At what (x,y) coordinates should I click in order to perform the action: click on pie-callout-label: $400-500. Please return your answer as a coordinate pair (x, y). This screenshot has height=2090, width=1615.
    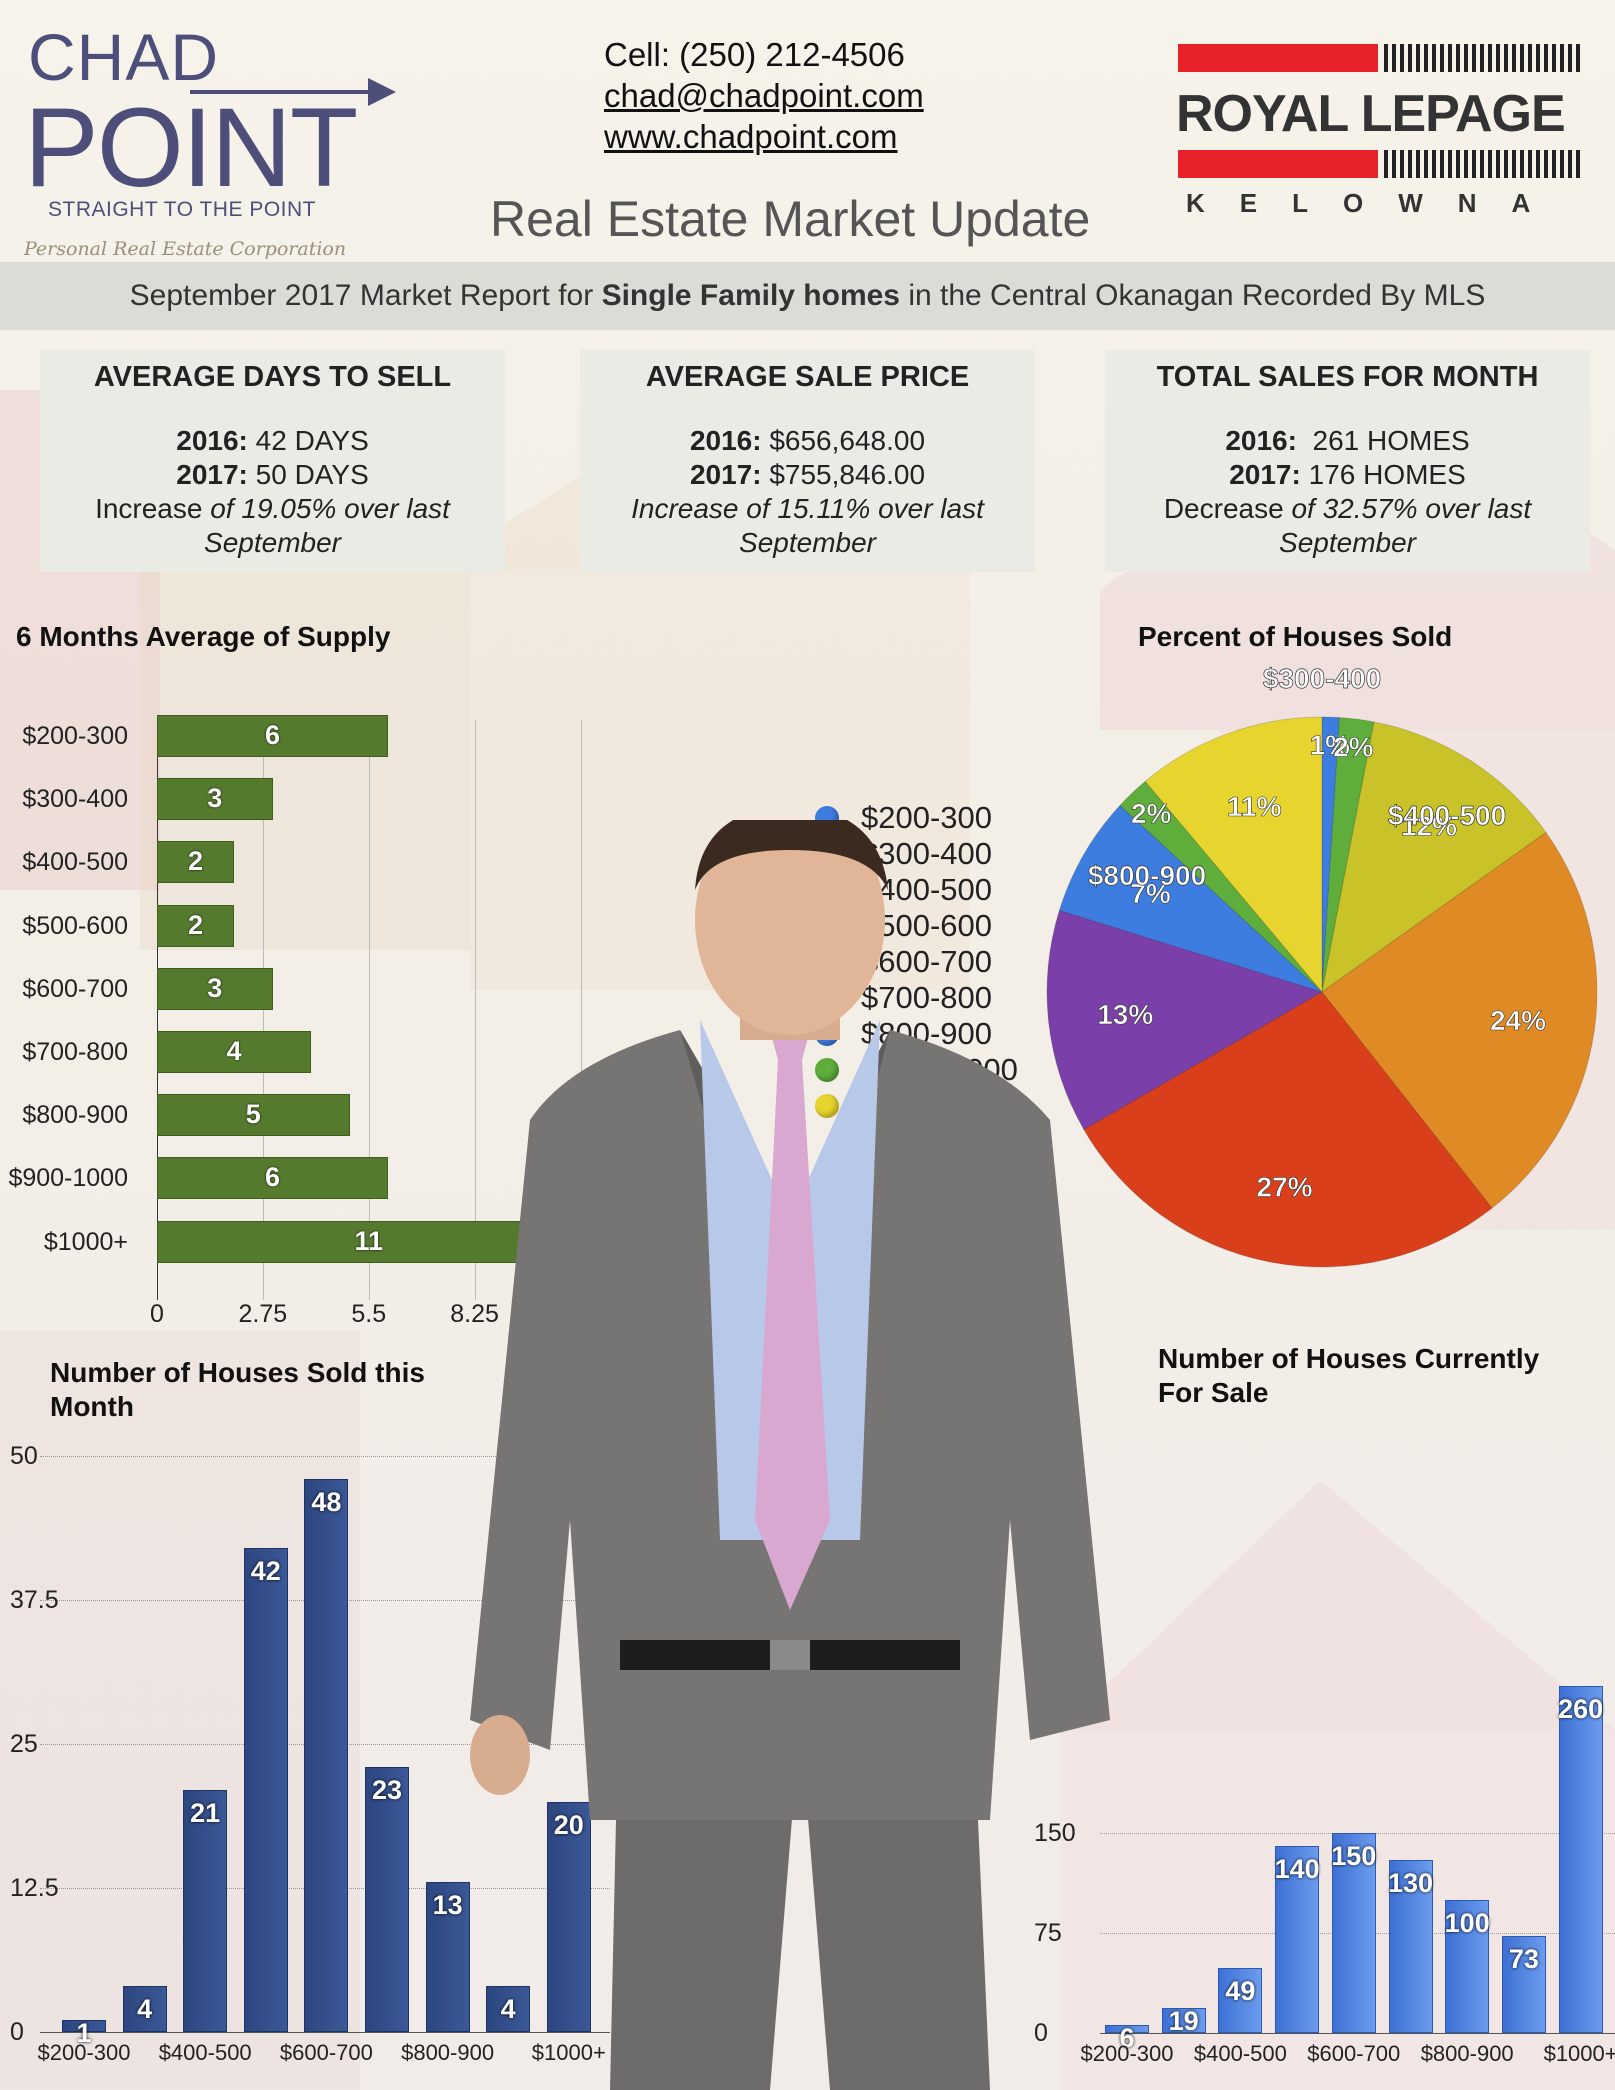
    Looking at the image, I should click on (1447, 815).